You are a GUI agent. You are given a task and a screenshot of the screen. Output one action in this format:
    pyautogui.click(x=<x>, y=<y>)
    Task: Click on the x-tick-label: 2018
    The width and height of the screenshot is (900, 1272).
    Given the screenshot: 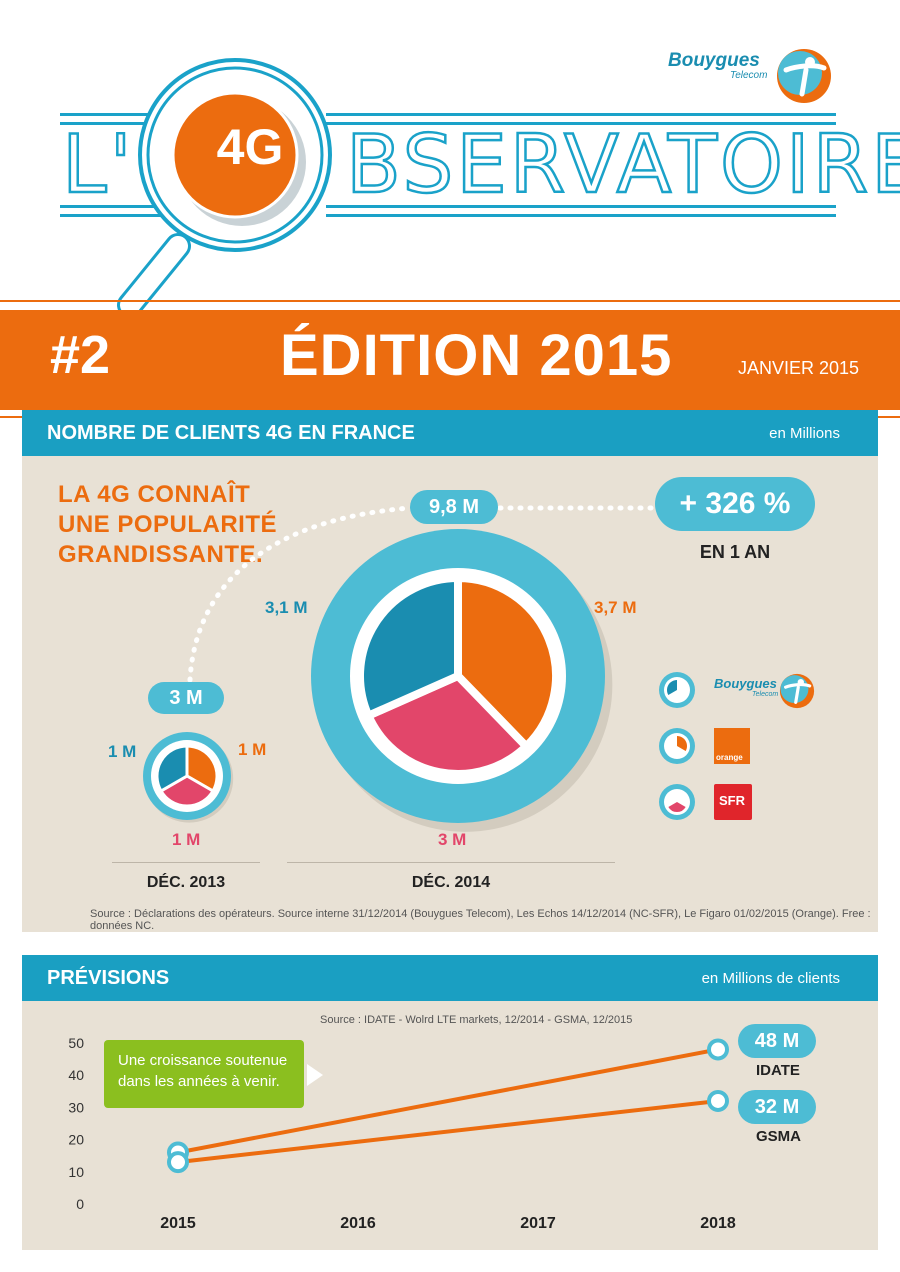 What is the action you would take?
    pyautogui.click(x=718, y=1223)
    